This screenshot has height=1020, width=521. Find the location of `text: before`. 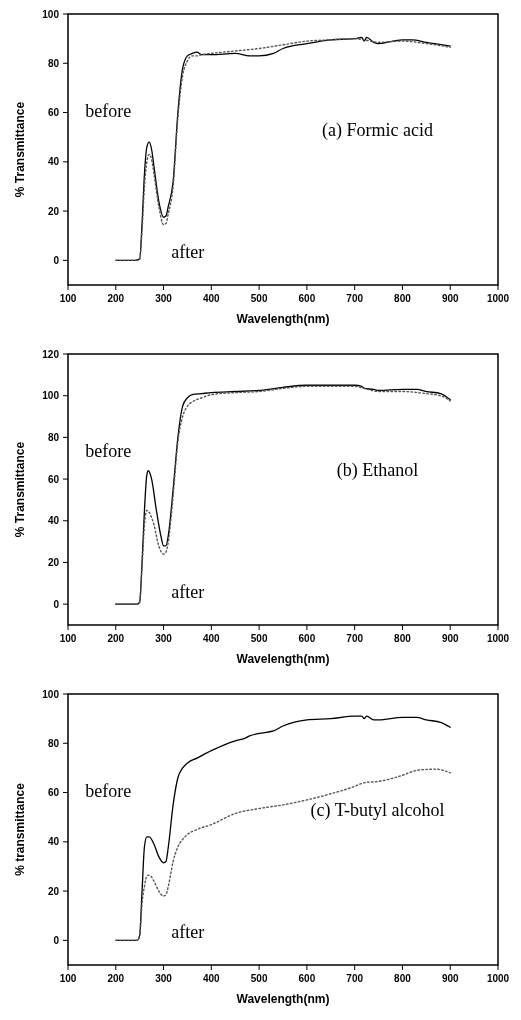

text: before is located at coordinates (108, 790).